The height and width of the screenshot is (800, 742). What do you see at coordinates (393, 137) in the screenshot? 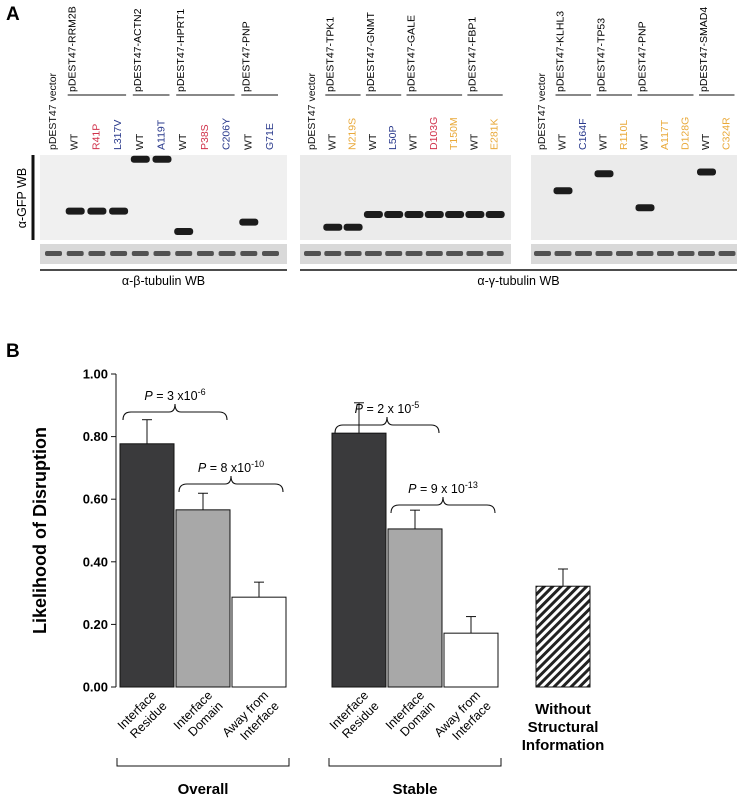
I see `lane-label: L50P` at bounding box center [393, 137].